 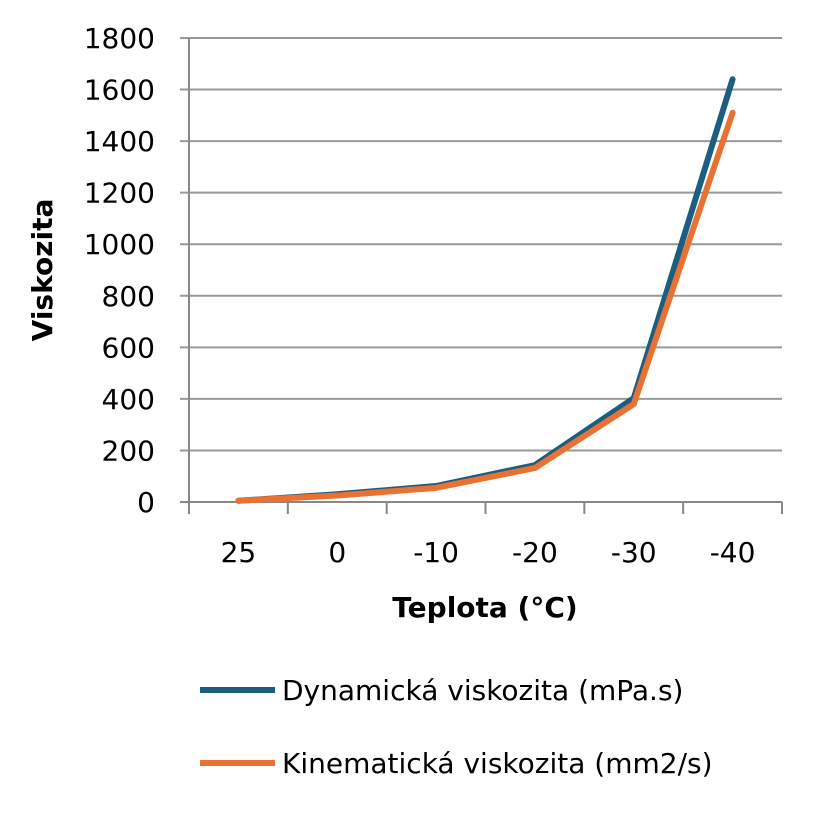 I want to click on y-tick-label: 400, so click(x=128, y=399).